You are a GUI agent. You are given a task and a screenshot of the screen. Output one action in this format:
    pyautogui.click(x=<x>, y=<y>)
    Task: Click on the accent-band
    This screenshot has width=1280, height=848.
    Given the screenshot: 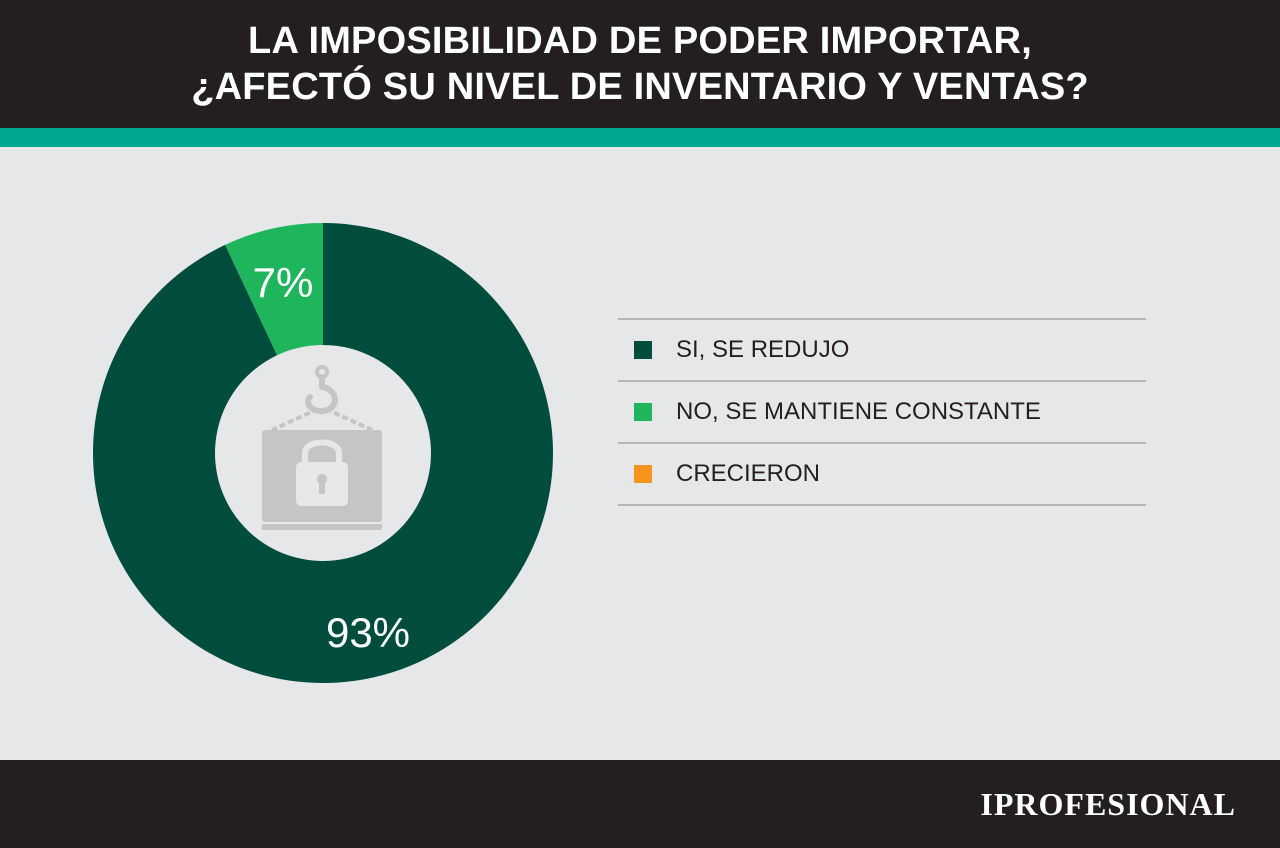 What is the action you would take?
    pyautogui.click(x=640, y=137)
    